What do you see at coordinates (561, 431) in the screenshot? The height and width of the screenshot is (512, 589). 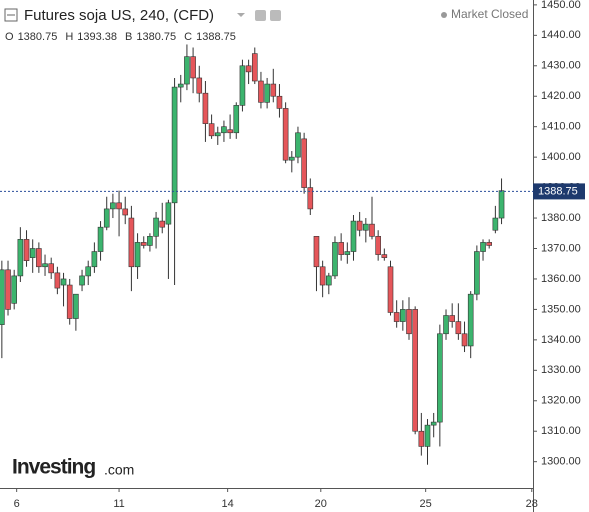 I see `y-tick-label: 1310.00` at bounding box center [561, 431].